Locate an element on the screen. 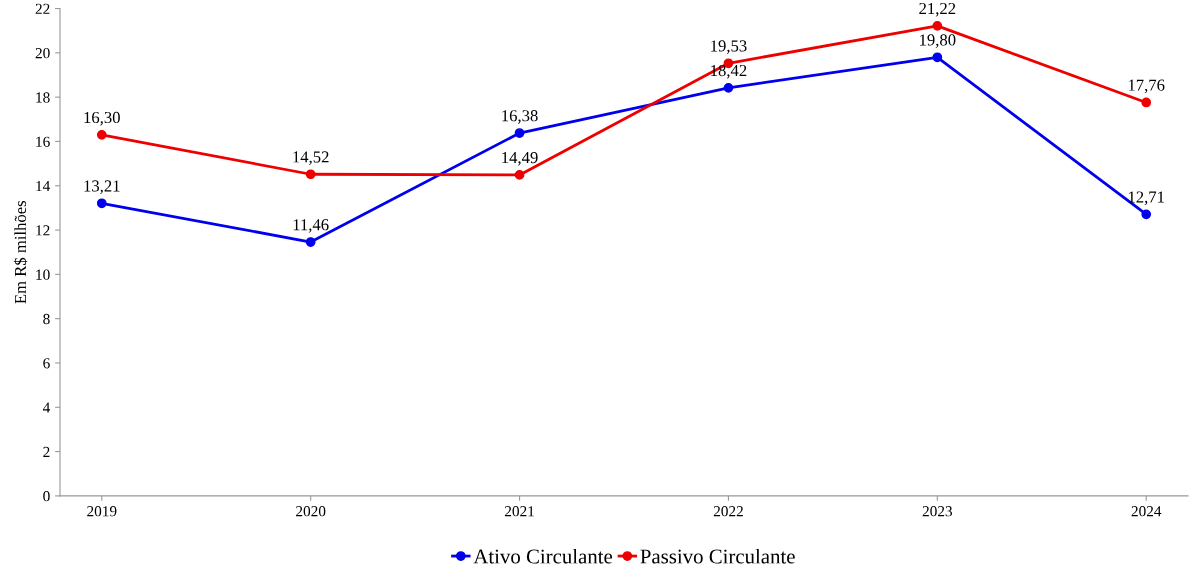  y-tick-label: 0 is located at coordinates (46, 496).